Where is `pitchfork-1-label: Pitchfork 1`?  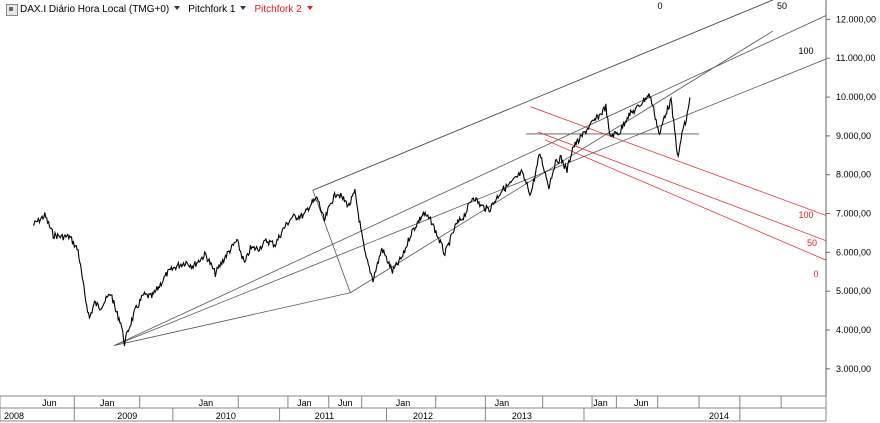 pitchfork-1-label: Pitchfork 1 is located at coordinates (212, 9).